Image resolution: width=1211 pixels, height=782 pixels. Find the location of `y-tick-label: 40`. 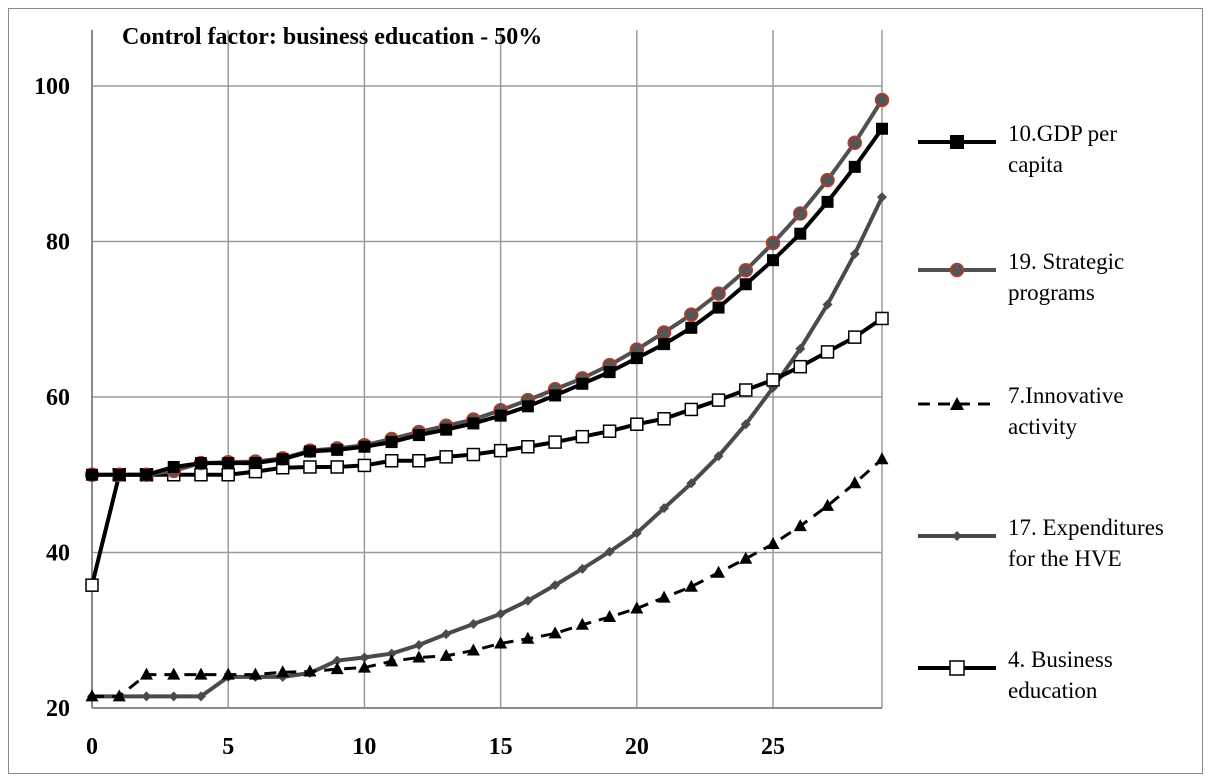

y-tick-label: 40 is located at coordinates (58, 554).